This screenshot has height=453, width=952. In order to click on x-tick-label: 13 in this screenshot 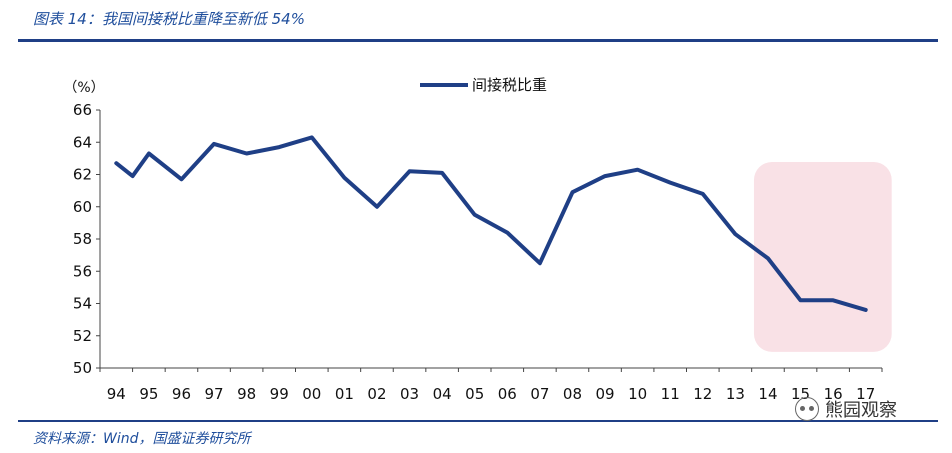, I will do `click(735, 394)`.